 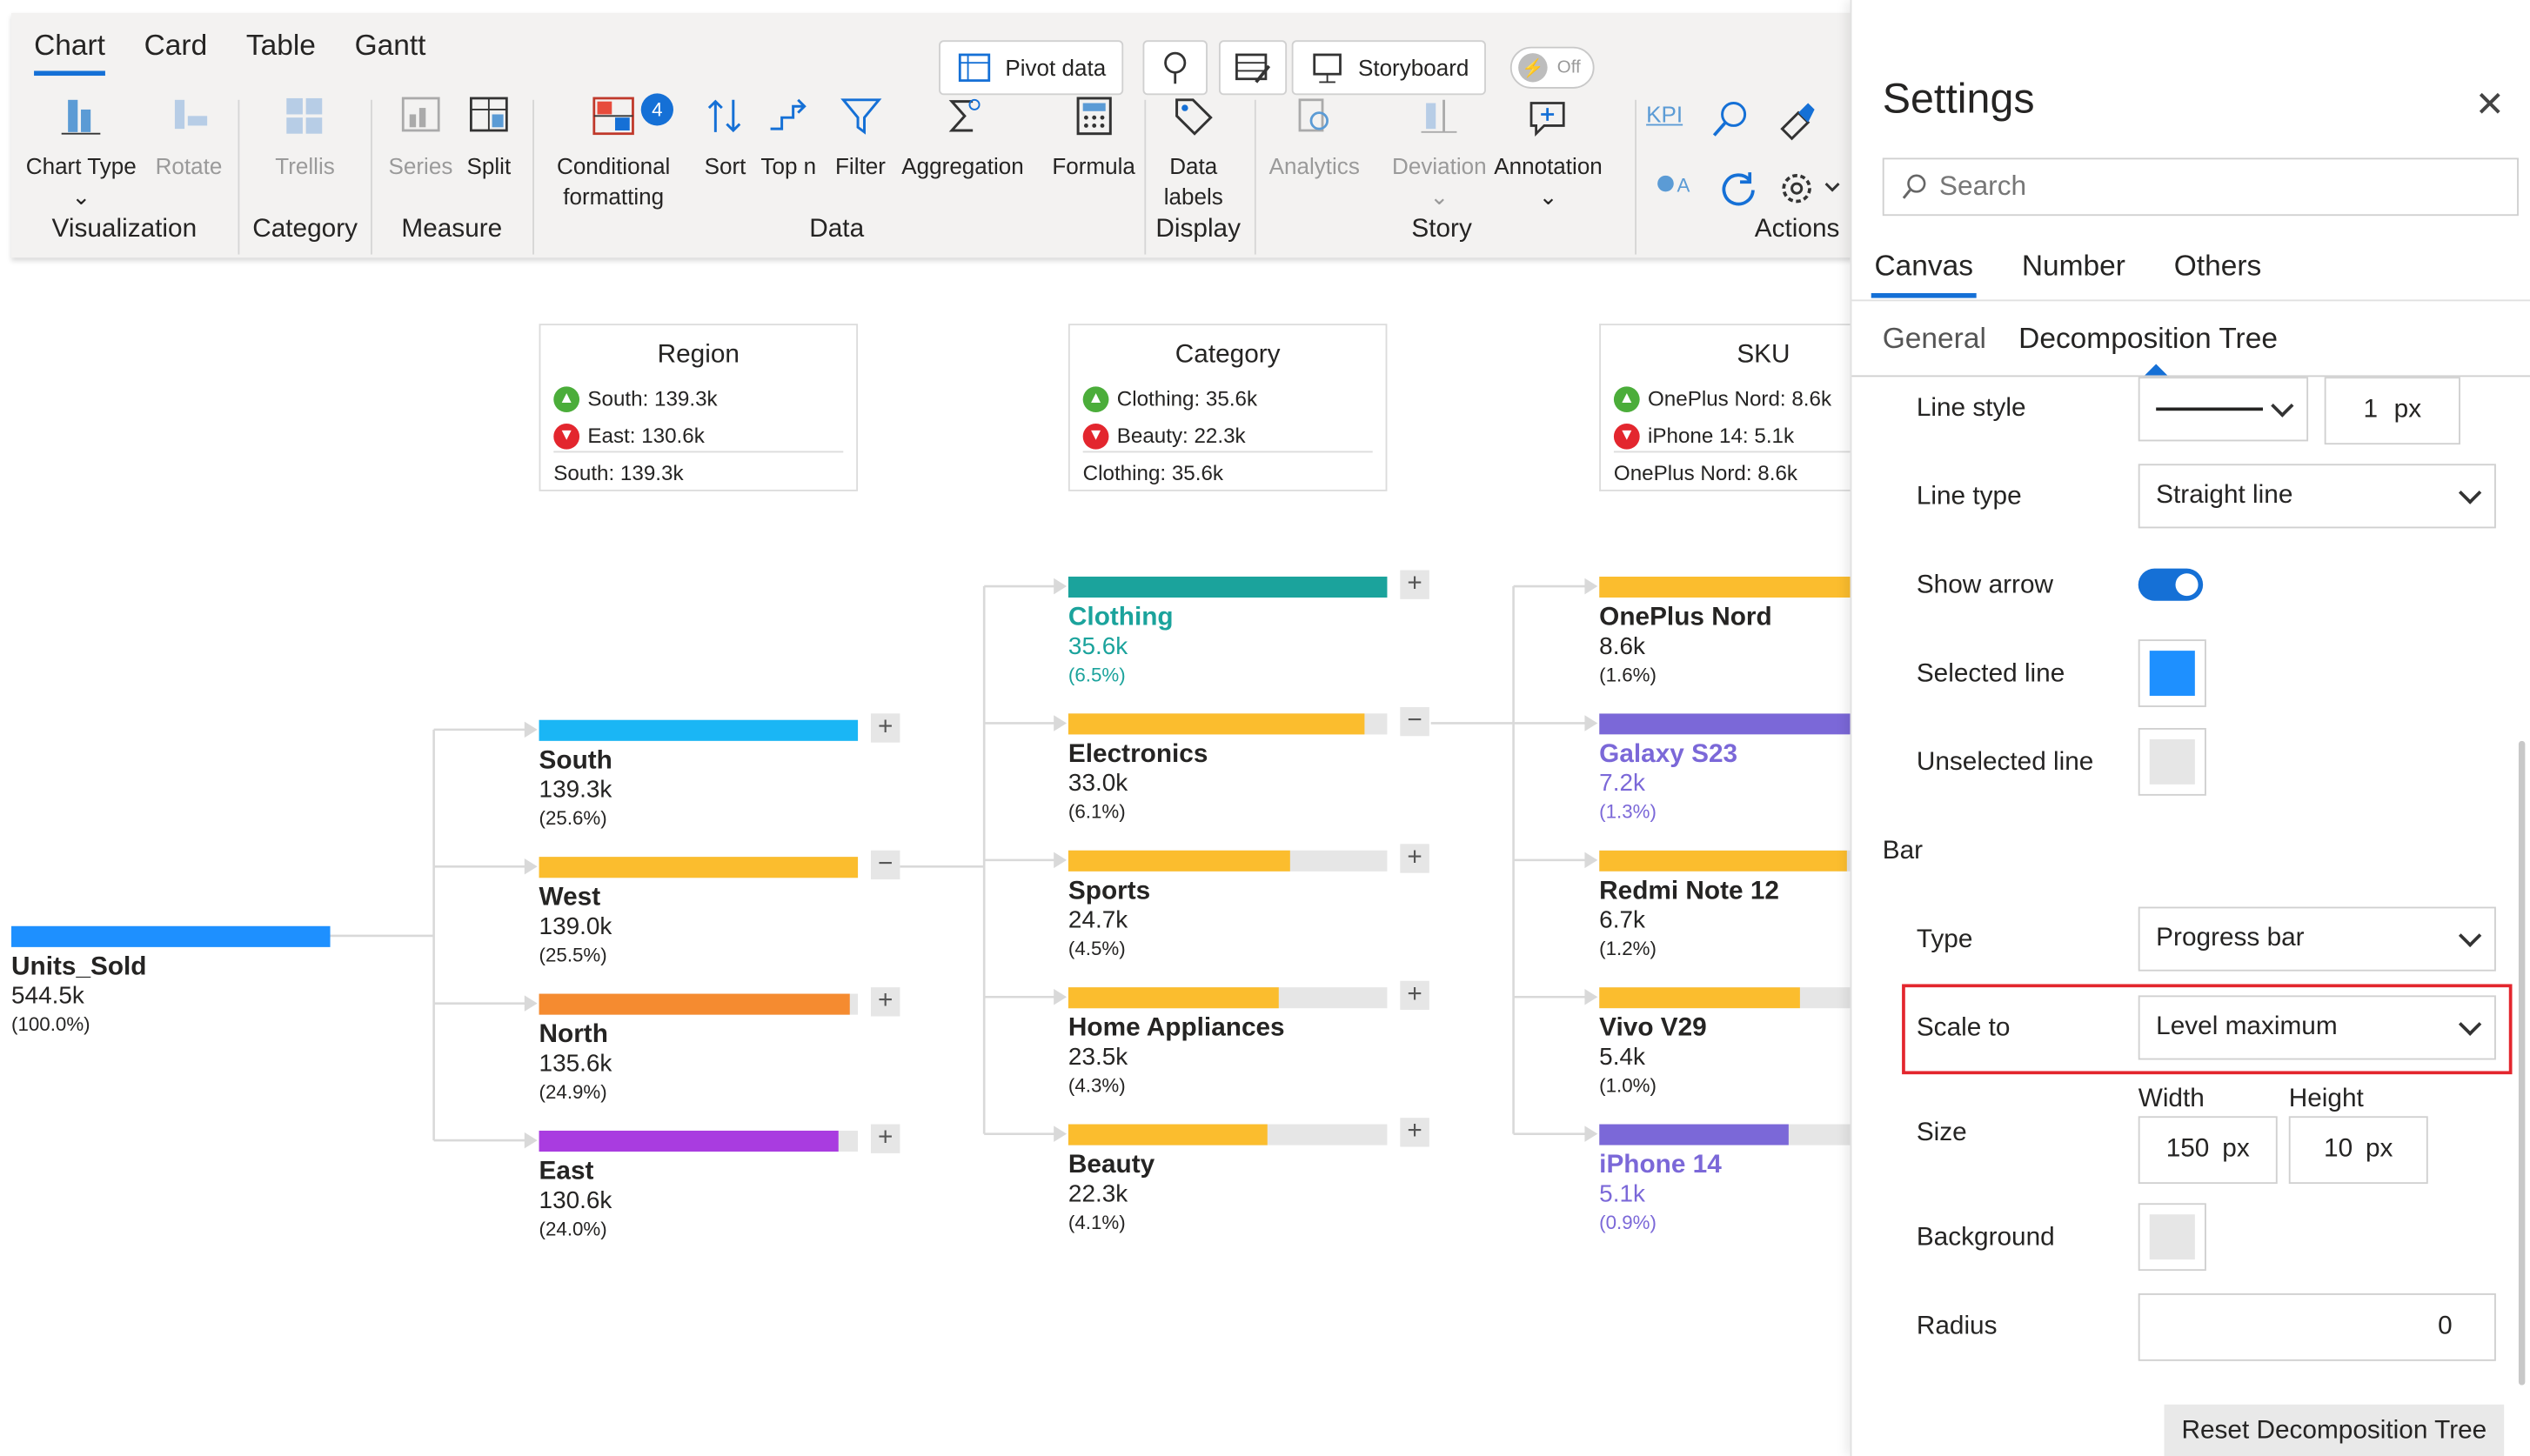 I want to click on line-width-input: 1 px, so click(x=2392, y=411).